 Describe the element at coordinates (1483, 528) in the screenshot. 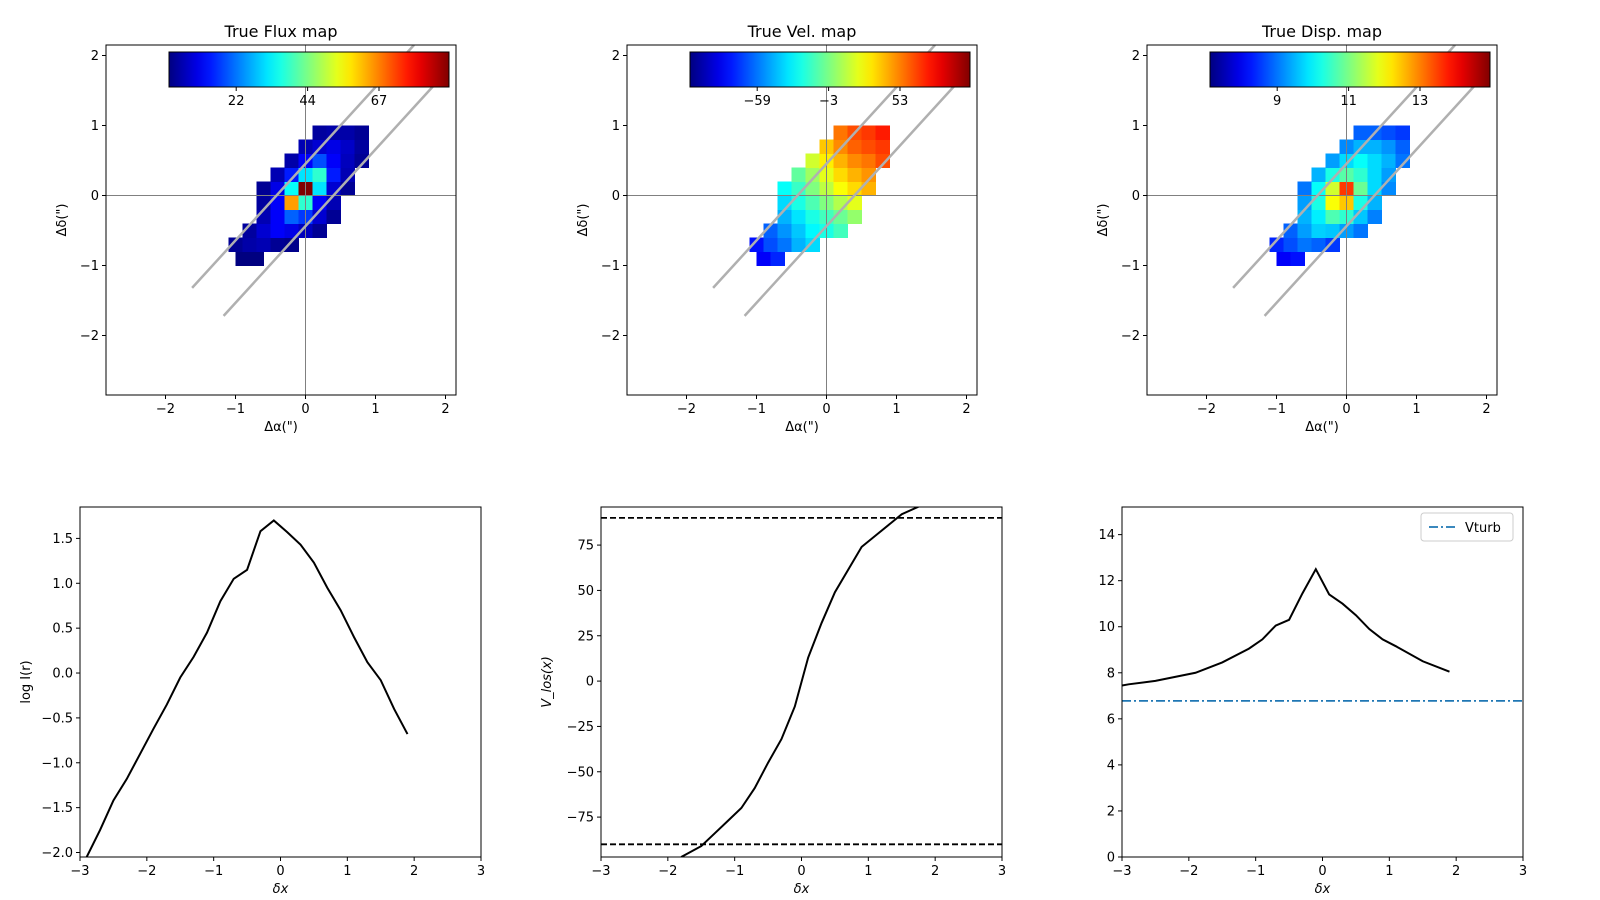

I see `legend-label: Vturb` at that location.